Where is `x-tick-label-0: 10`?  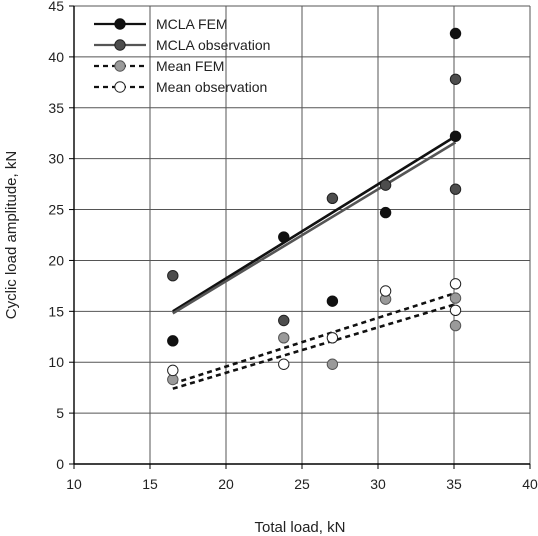
x-tick-label-0: 10 is located at coordinates (74, 484).